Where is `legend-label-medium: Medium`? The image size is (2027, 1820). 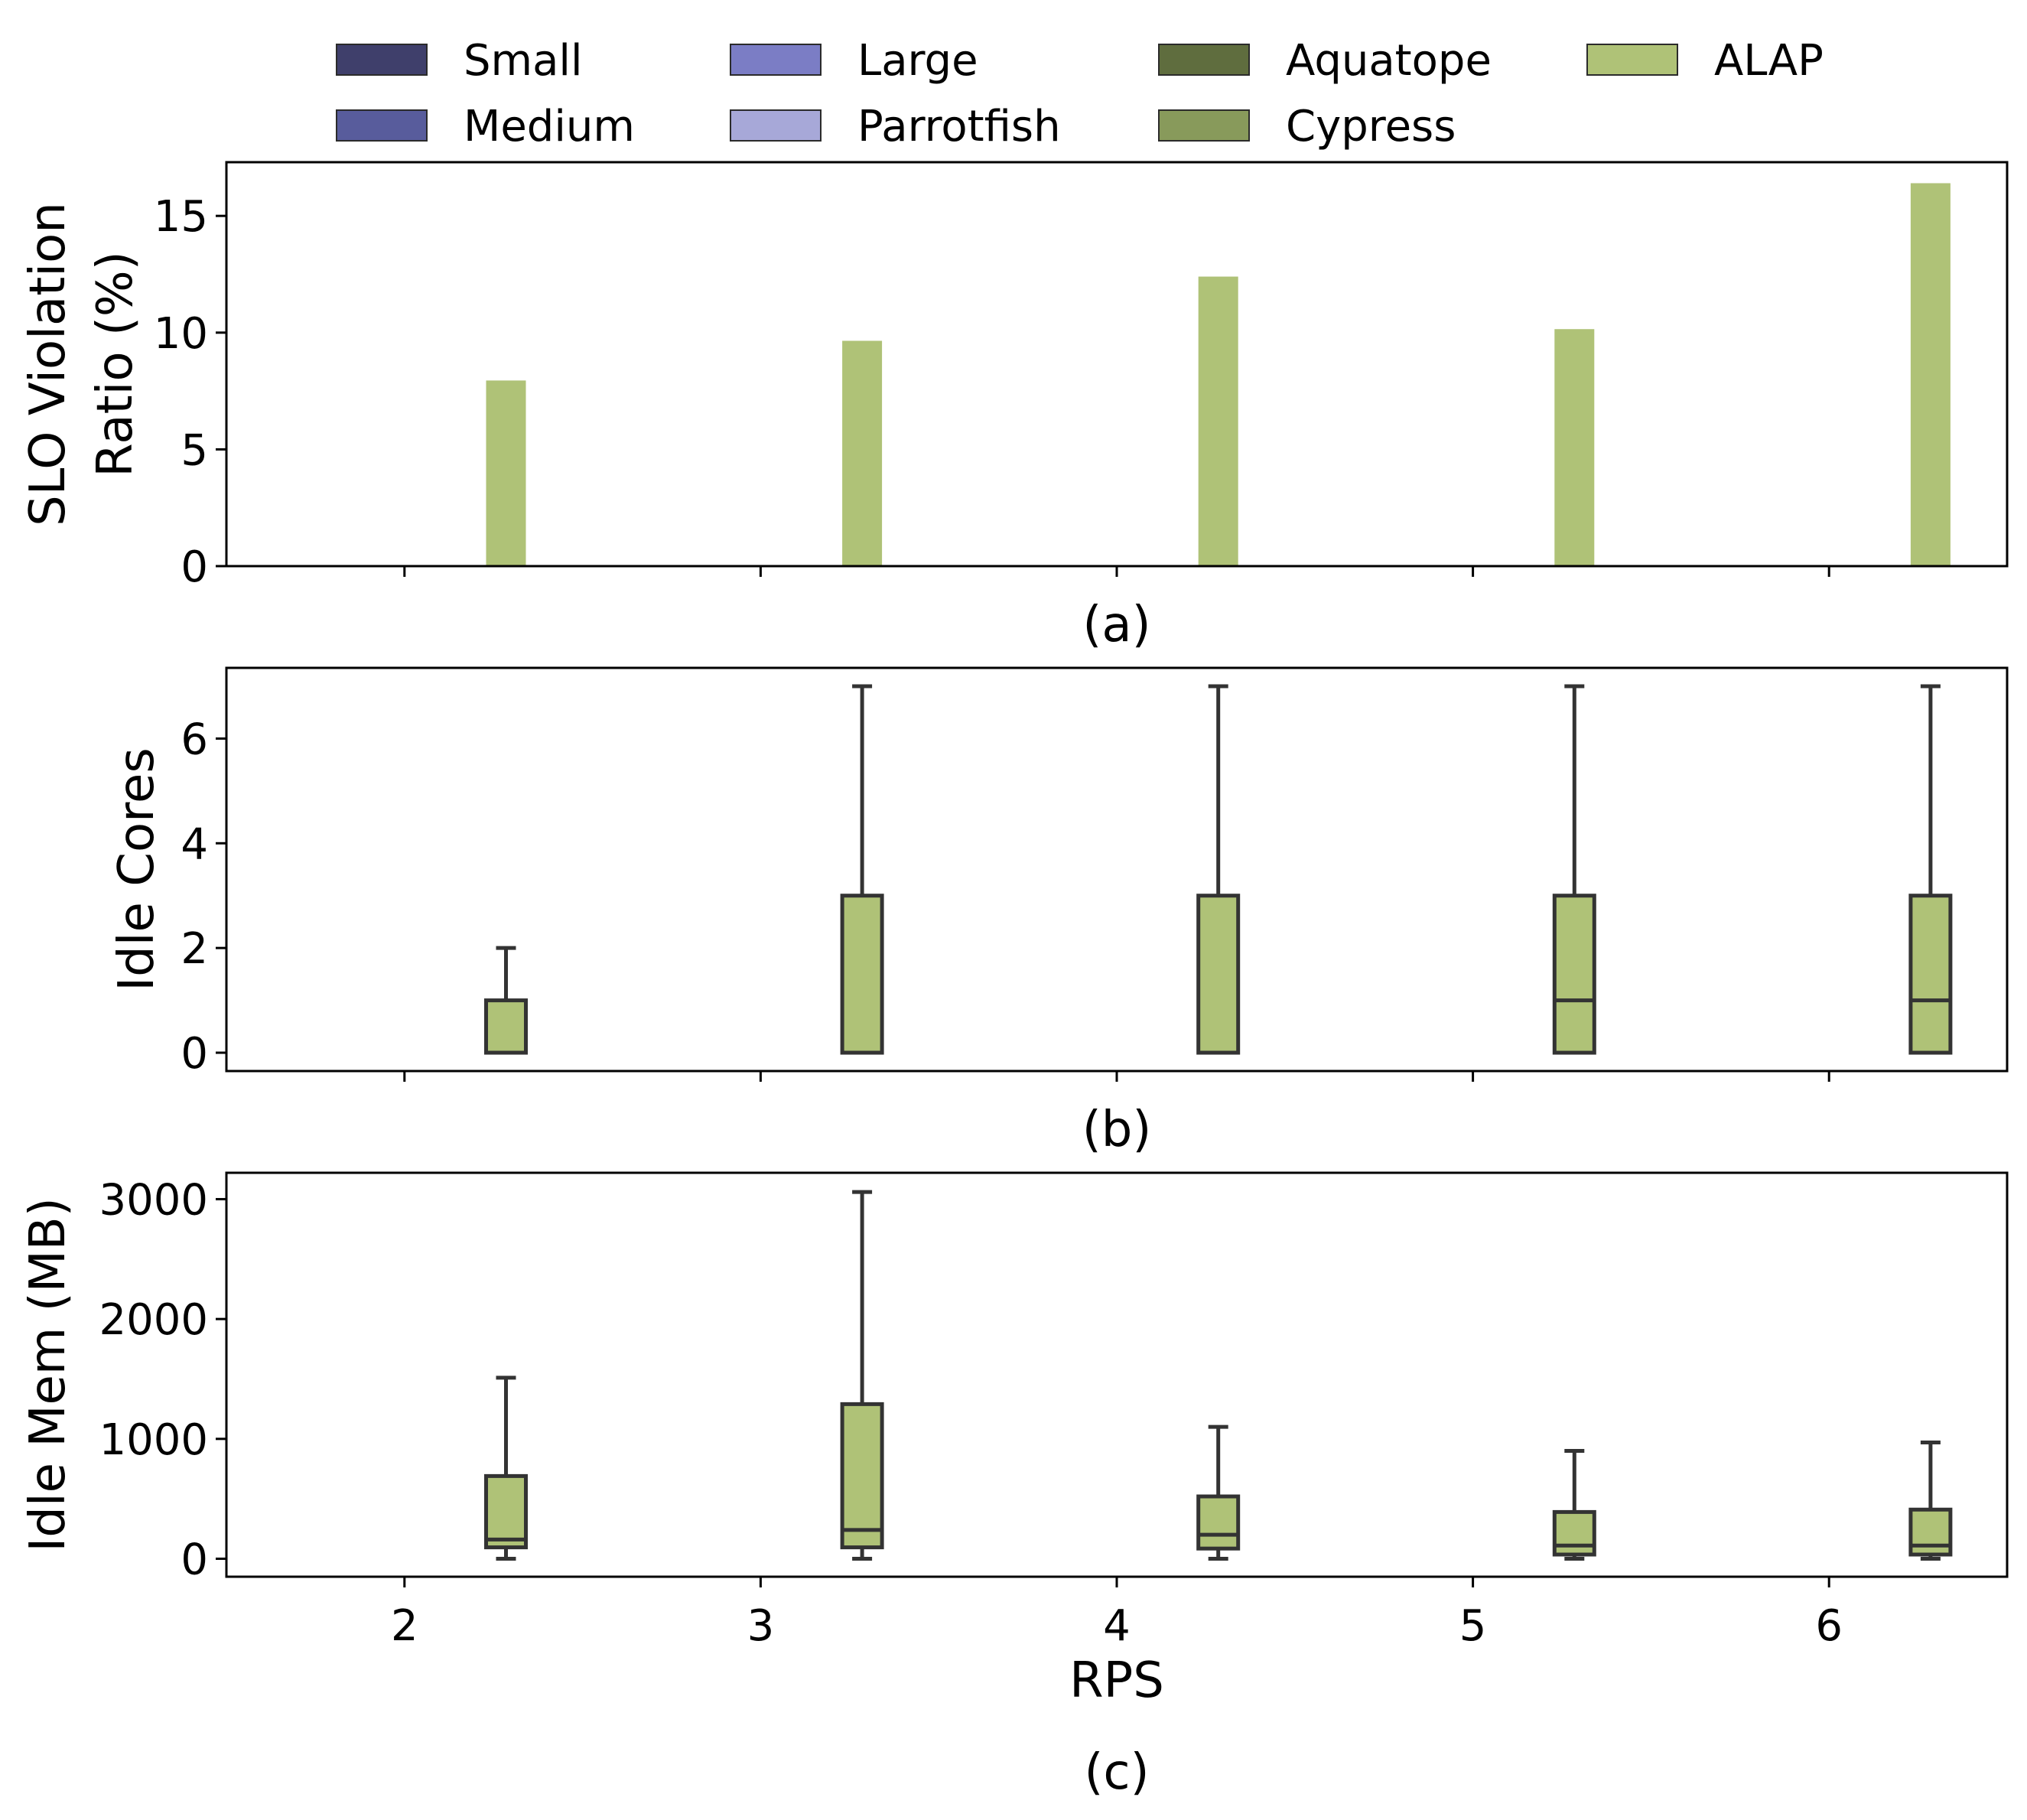
legend-label-medium: Medium is located at coordinates (549, 126).